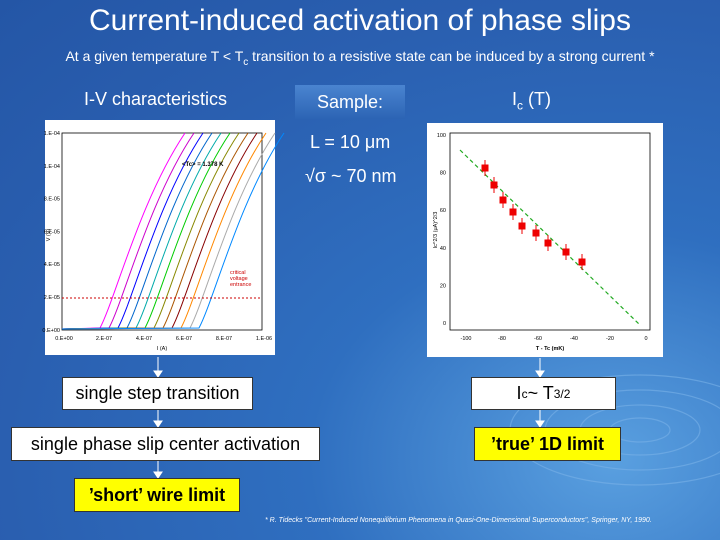 The image size is (720, 540). Describe the element at coordinates (154, 56) in the screenshot. I see `subtitle-text: At a given temperature T < T` at that location.